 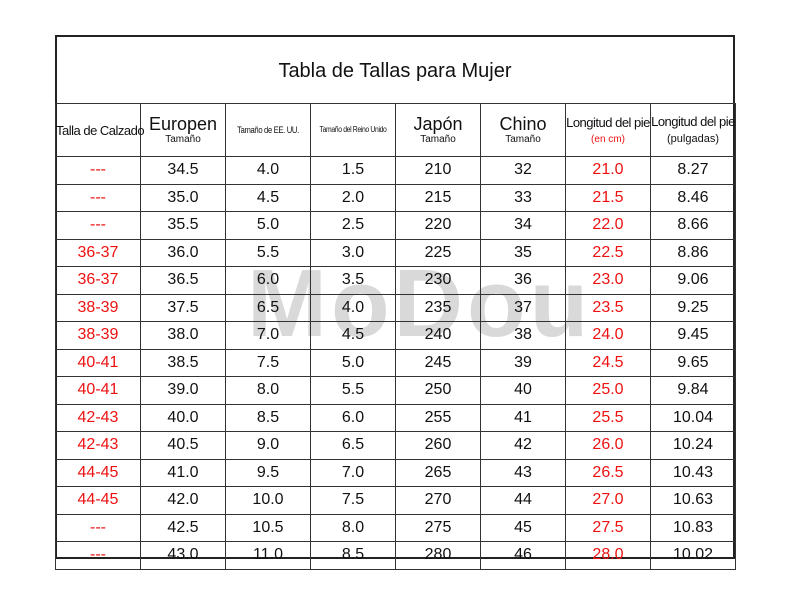 What do you see at coordinates (693, 390) in the screenshot?
I see `cell-foot-length-in: 9.84` at bounding box center [693, 390].